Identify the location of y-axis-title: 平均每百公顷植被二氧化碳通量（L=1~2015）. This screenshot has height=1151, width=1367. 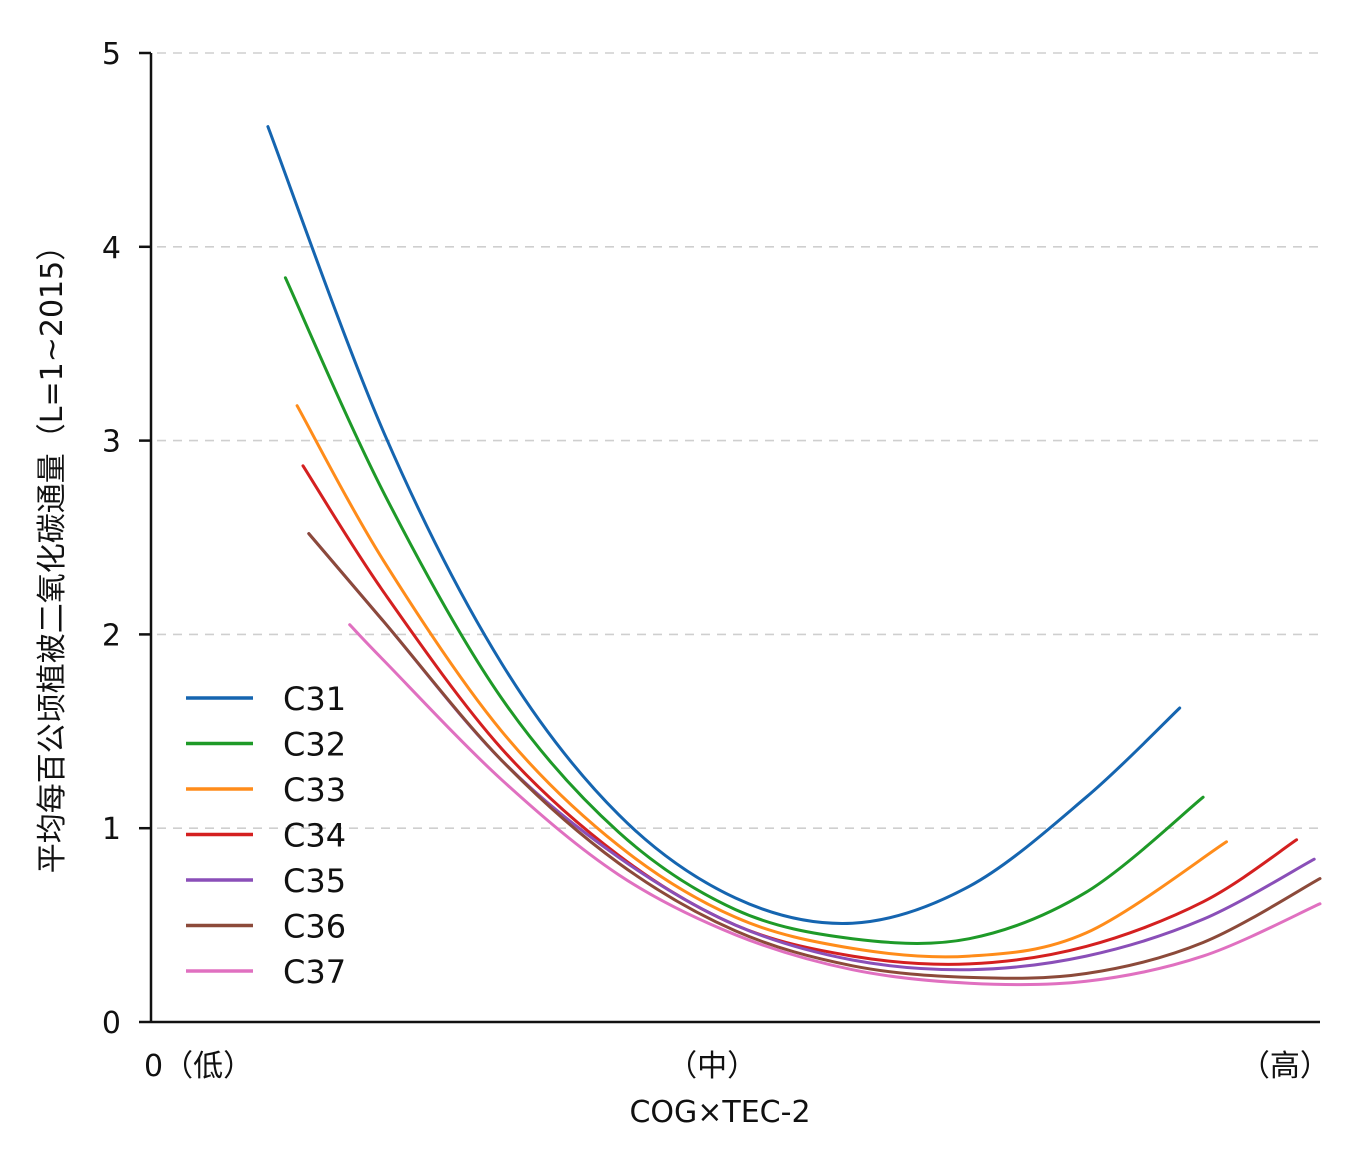
(52, 552).